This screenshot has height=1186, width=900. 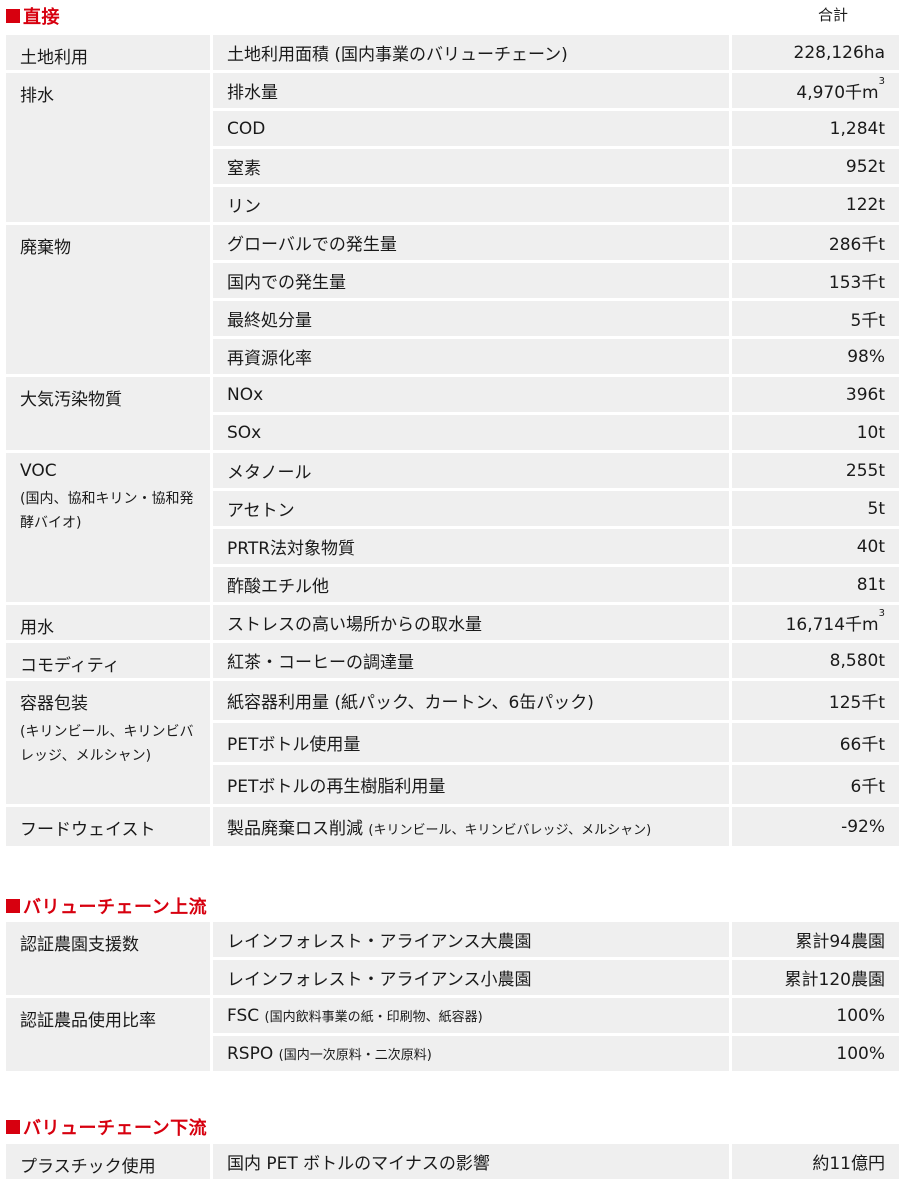 I want to click on downstream-table: プラスチック使用 国内 PET ボトルのマイナスの影響 約11億円, so click(x=451, y=1161).